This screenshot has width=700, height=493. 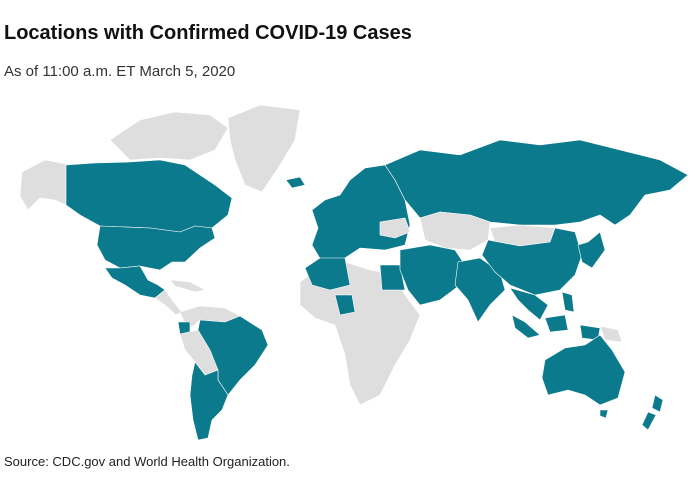 I want to click on north-africa, so click(x=327, y=274).